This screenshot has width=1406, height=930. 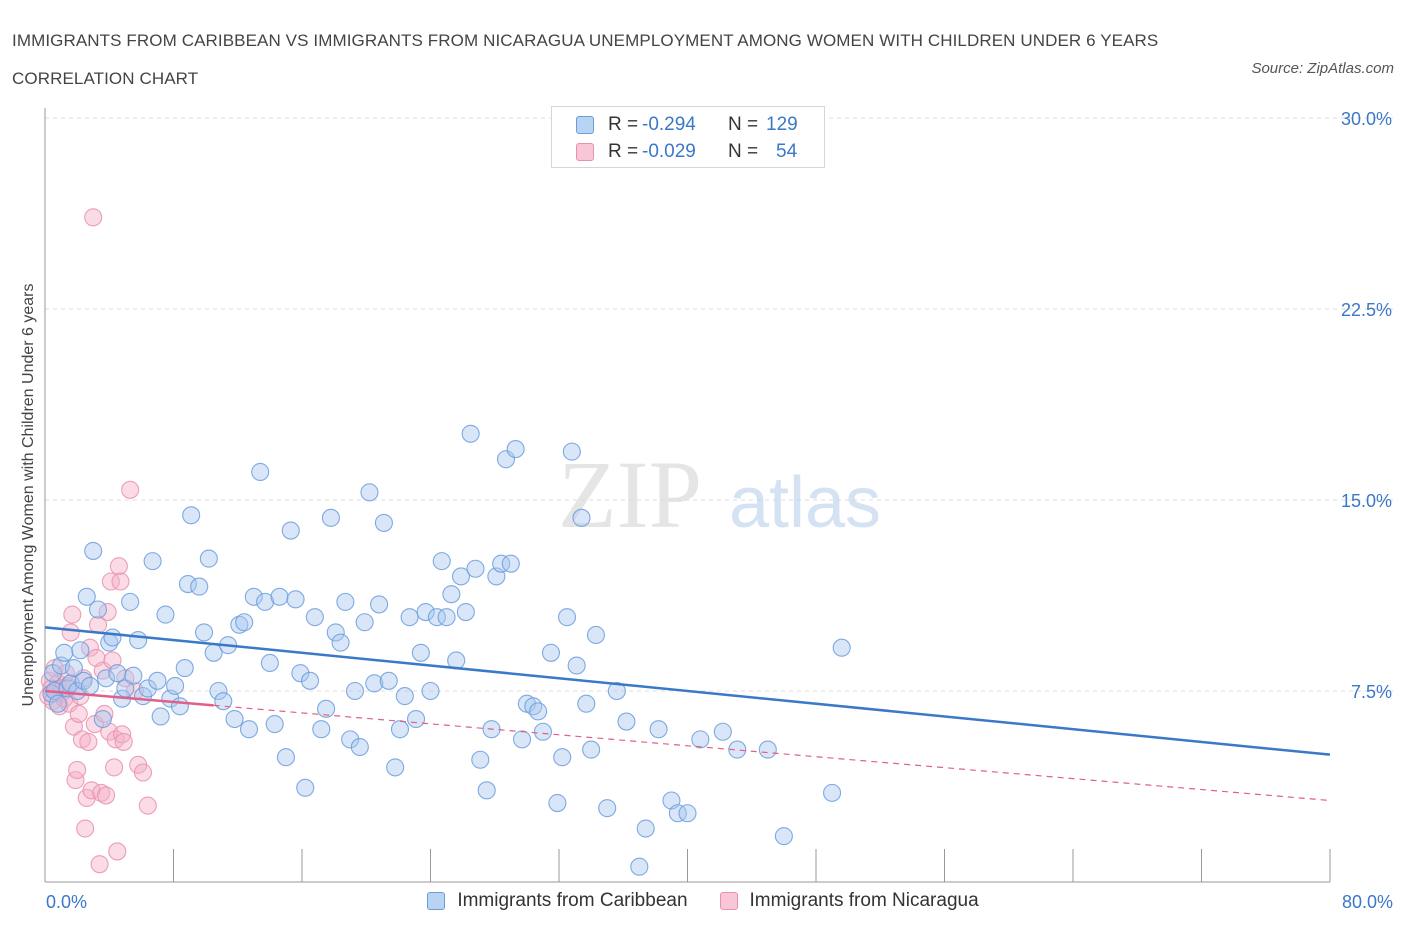 I want to click on nicaragua-points, so click(x=98, y=541).